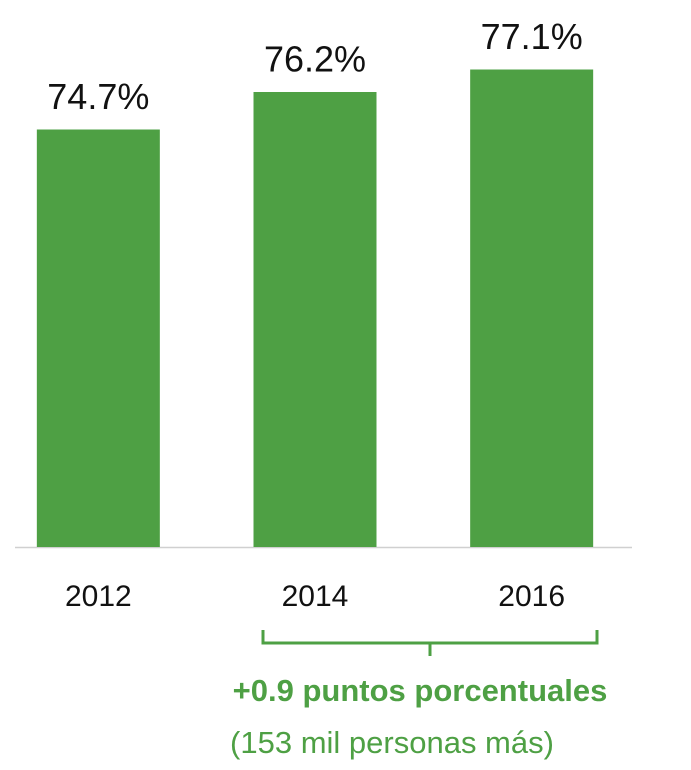  I want to click on x-tick-label: 2014, so click(315, 596).